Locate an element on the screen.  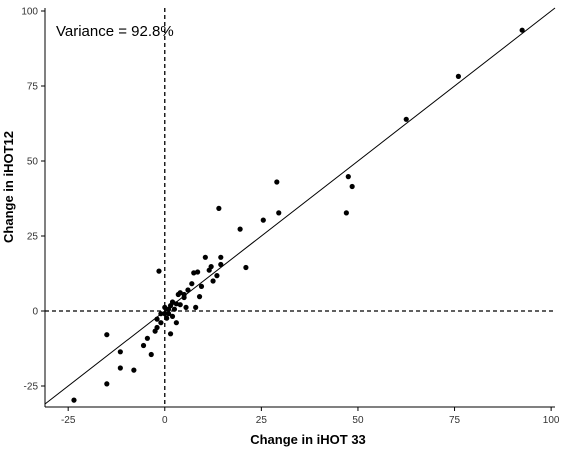
x-tick-label: 75 is located at coordinates (455, 420).